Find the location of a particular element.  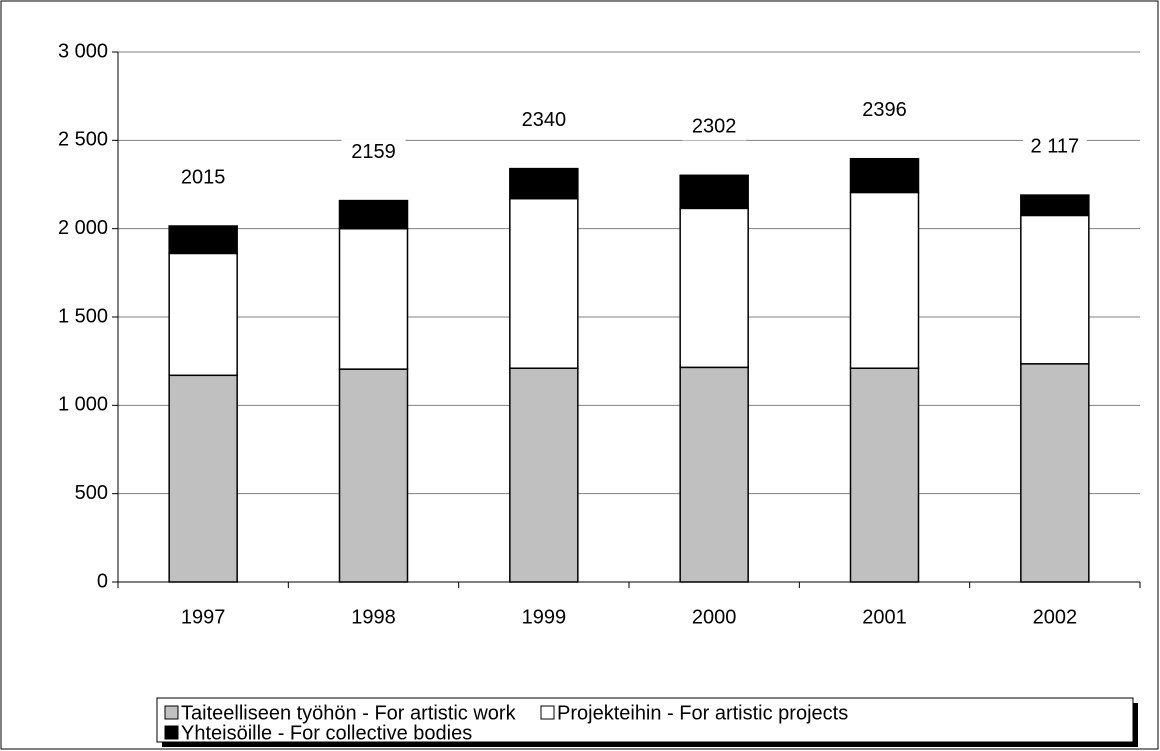

total-label: 2302 is located at coordinates (714, 127).